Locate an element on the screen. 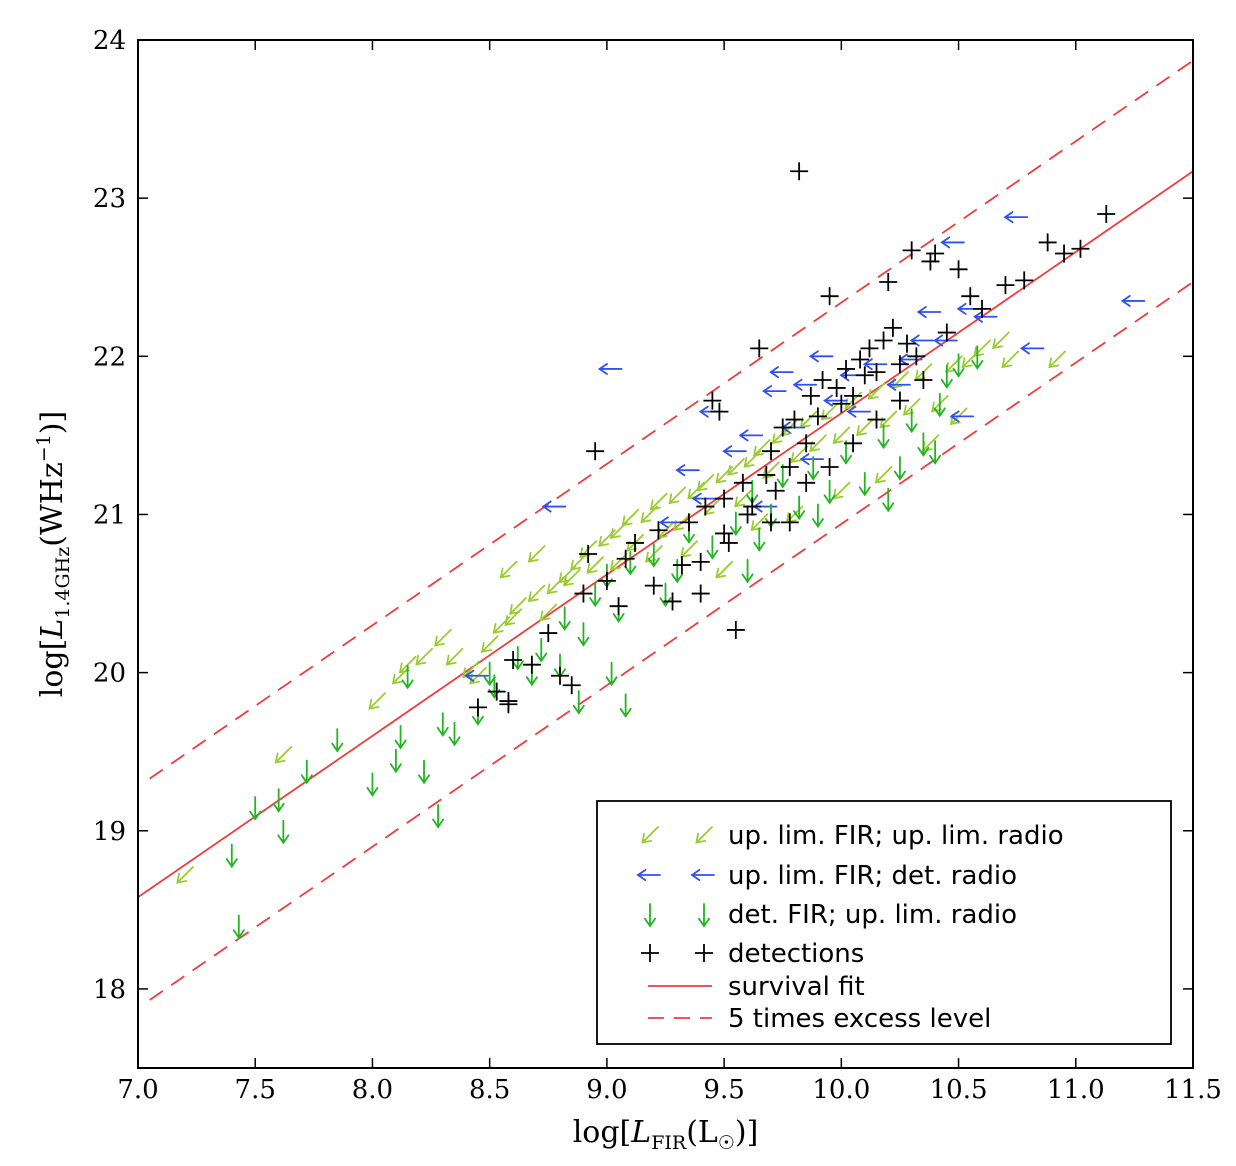  legend-item: survival fit is located at coordinates (756, 987).